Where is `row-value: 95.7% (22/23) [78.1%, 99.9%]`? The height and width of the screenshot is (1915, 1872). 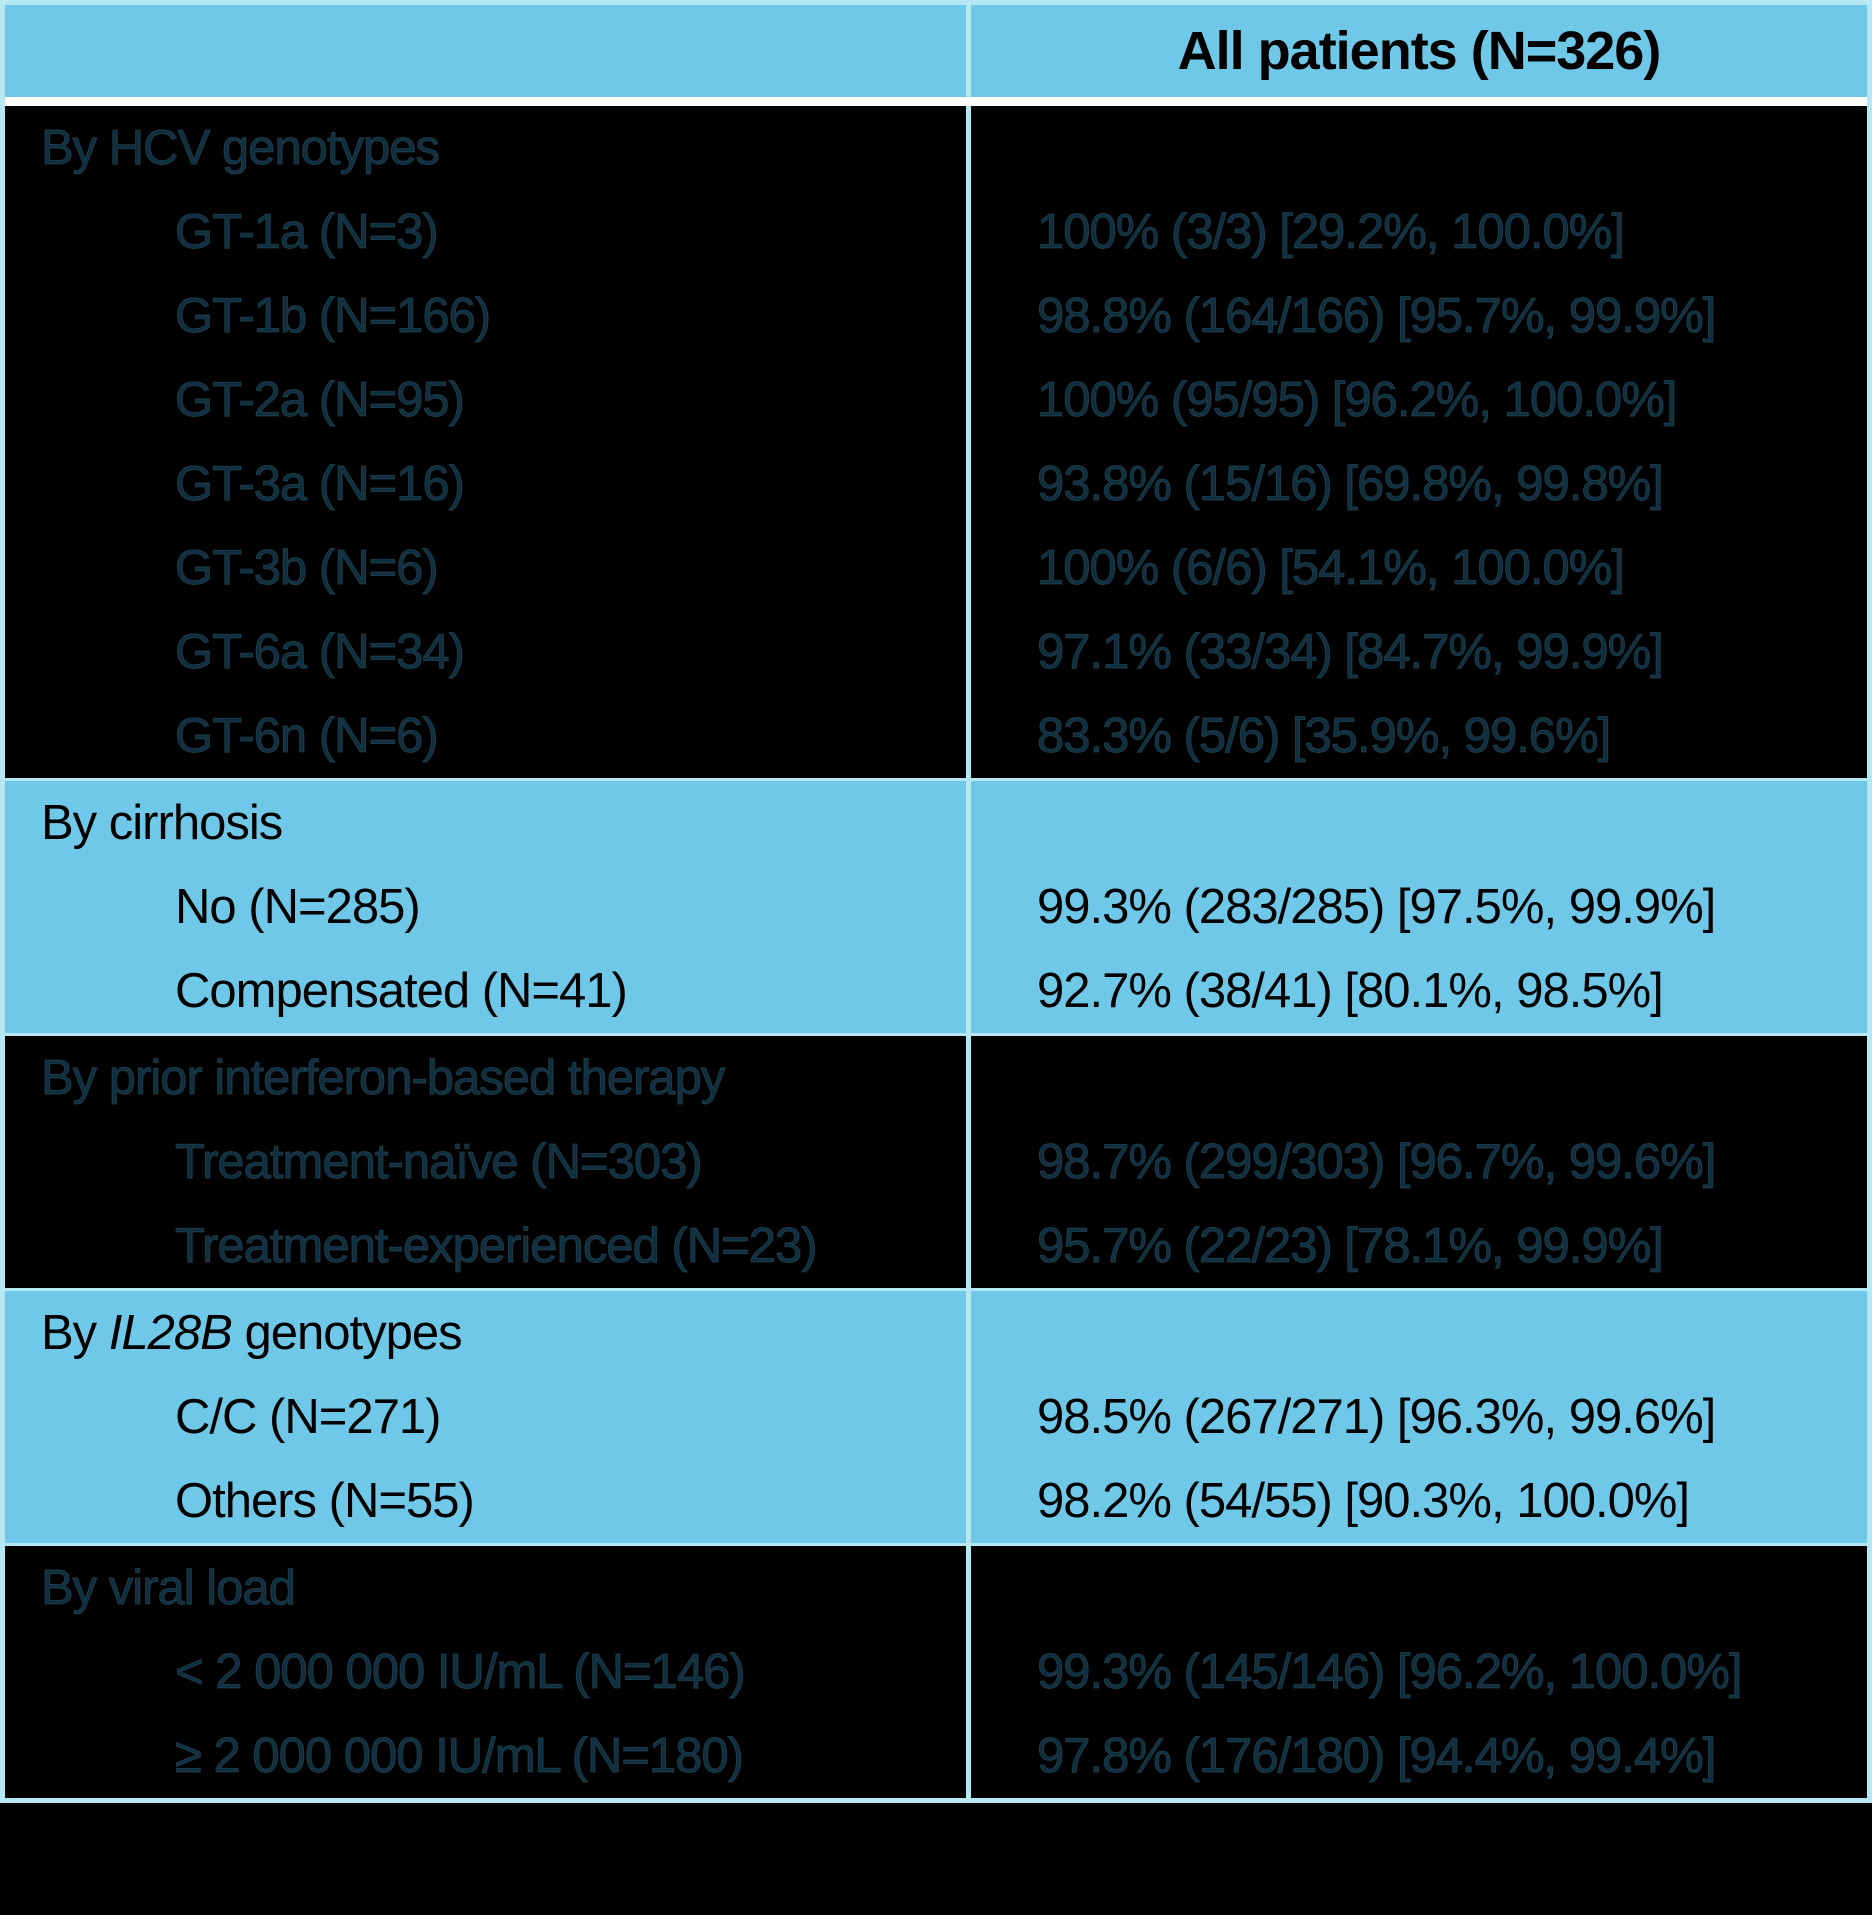
row-value: 95.7% (22/23) [78.1%, 99.9%] is located at coordinates (1351, 1246).